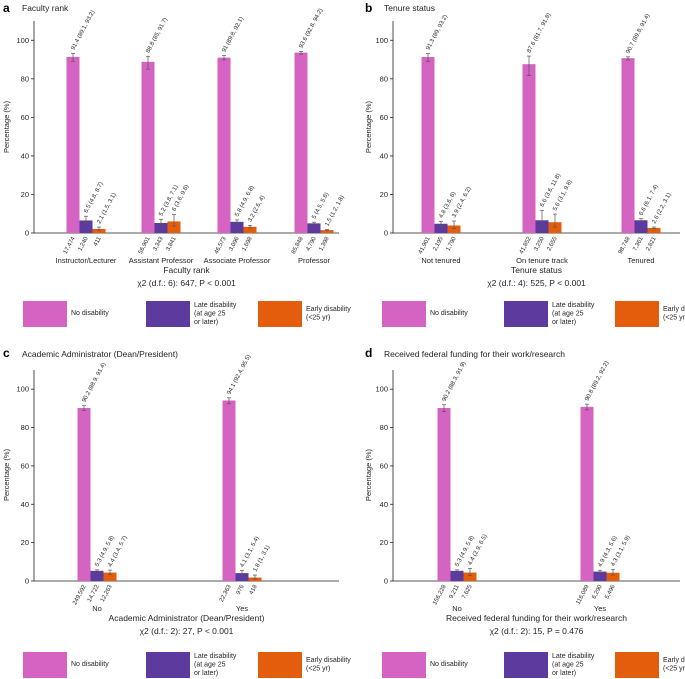 This screenshot has height=679, width=685. I want to click on n-label: 98,748, so click(625, 246).